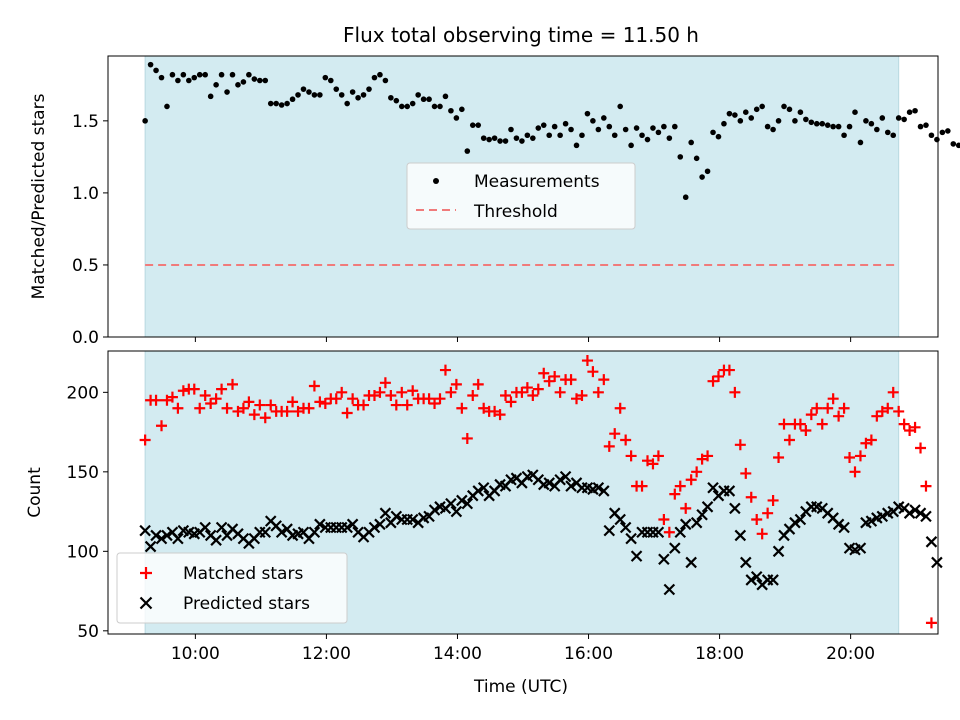 Image resolution: width=960 pixels, height=720 pixels. Describe the element at coordinates (85, 338) in the screenshot. I see `y-tick-label: 0.0` at that location.